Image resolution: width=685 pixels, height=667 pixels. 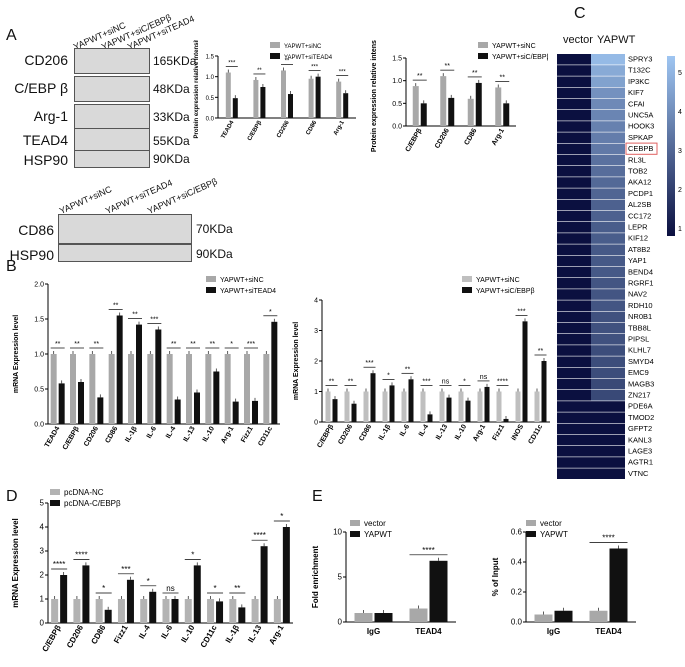 I want to click on heatmap-gene-label: T132C, so click(x=639, y=70).